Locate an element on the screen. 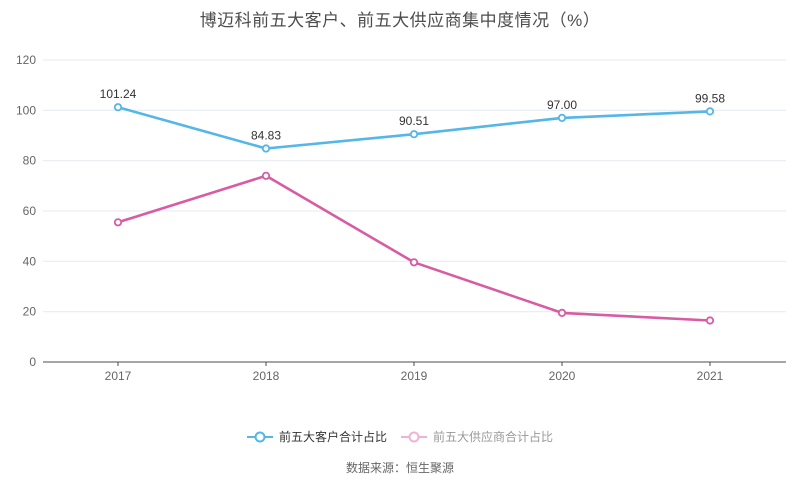 This screenshot has height=501, width=800. legend-marker-customers-icon is located at coordinates (259, 437).